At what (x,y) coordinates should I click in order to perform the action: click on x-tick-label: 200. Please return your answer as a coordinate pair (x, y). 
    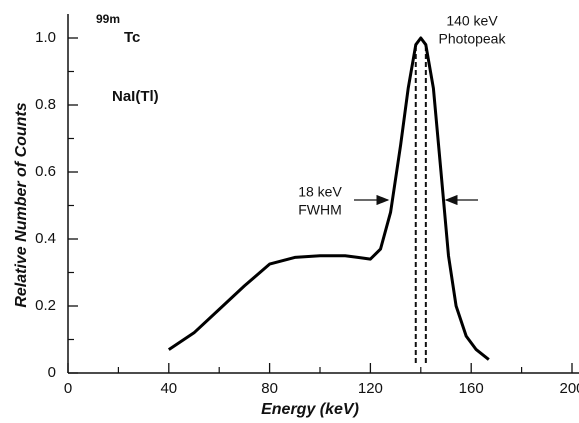
    Looking at the image, I should click on (569, 388).